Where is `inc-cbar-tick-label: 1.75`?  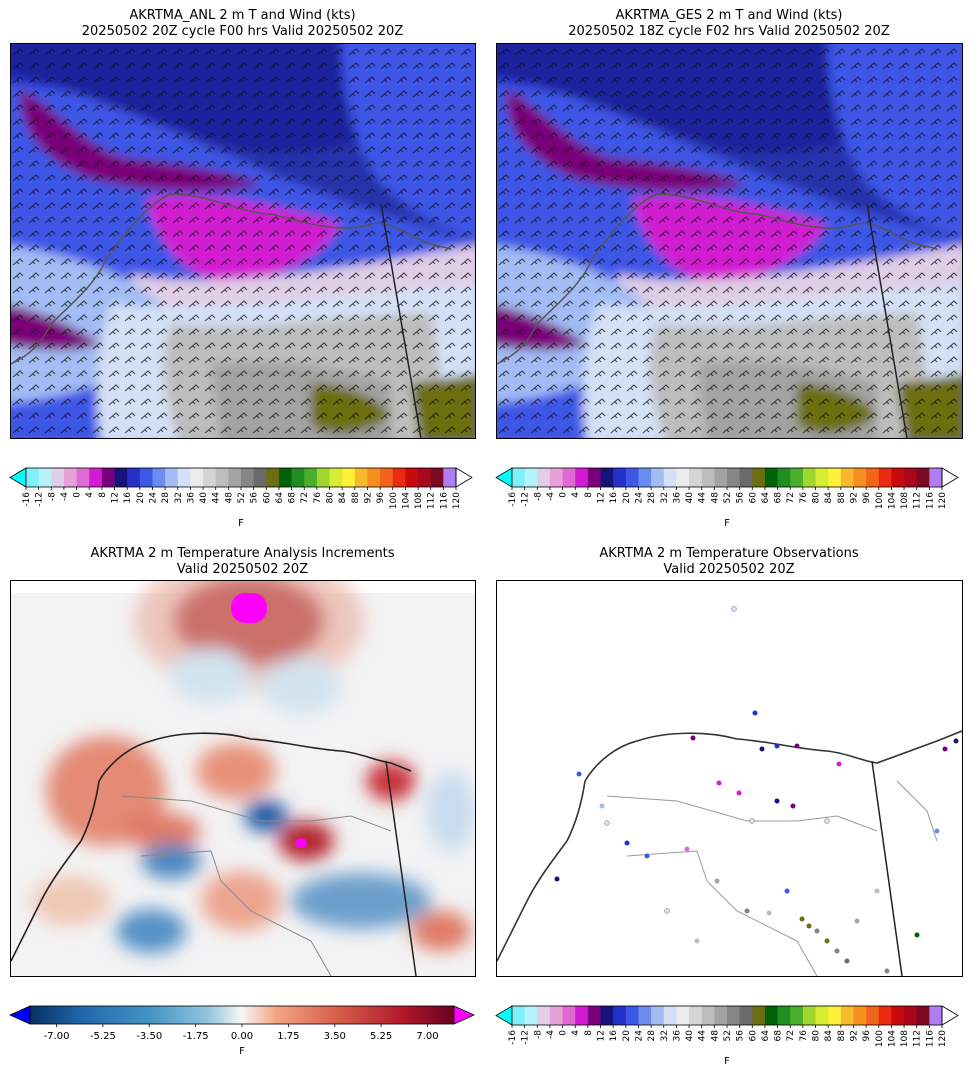 inc-cbar-tick-label: 1.75 is located at coordinates (288, 1036).